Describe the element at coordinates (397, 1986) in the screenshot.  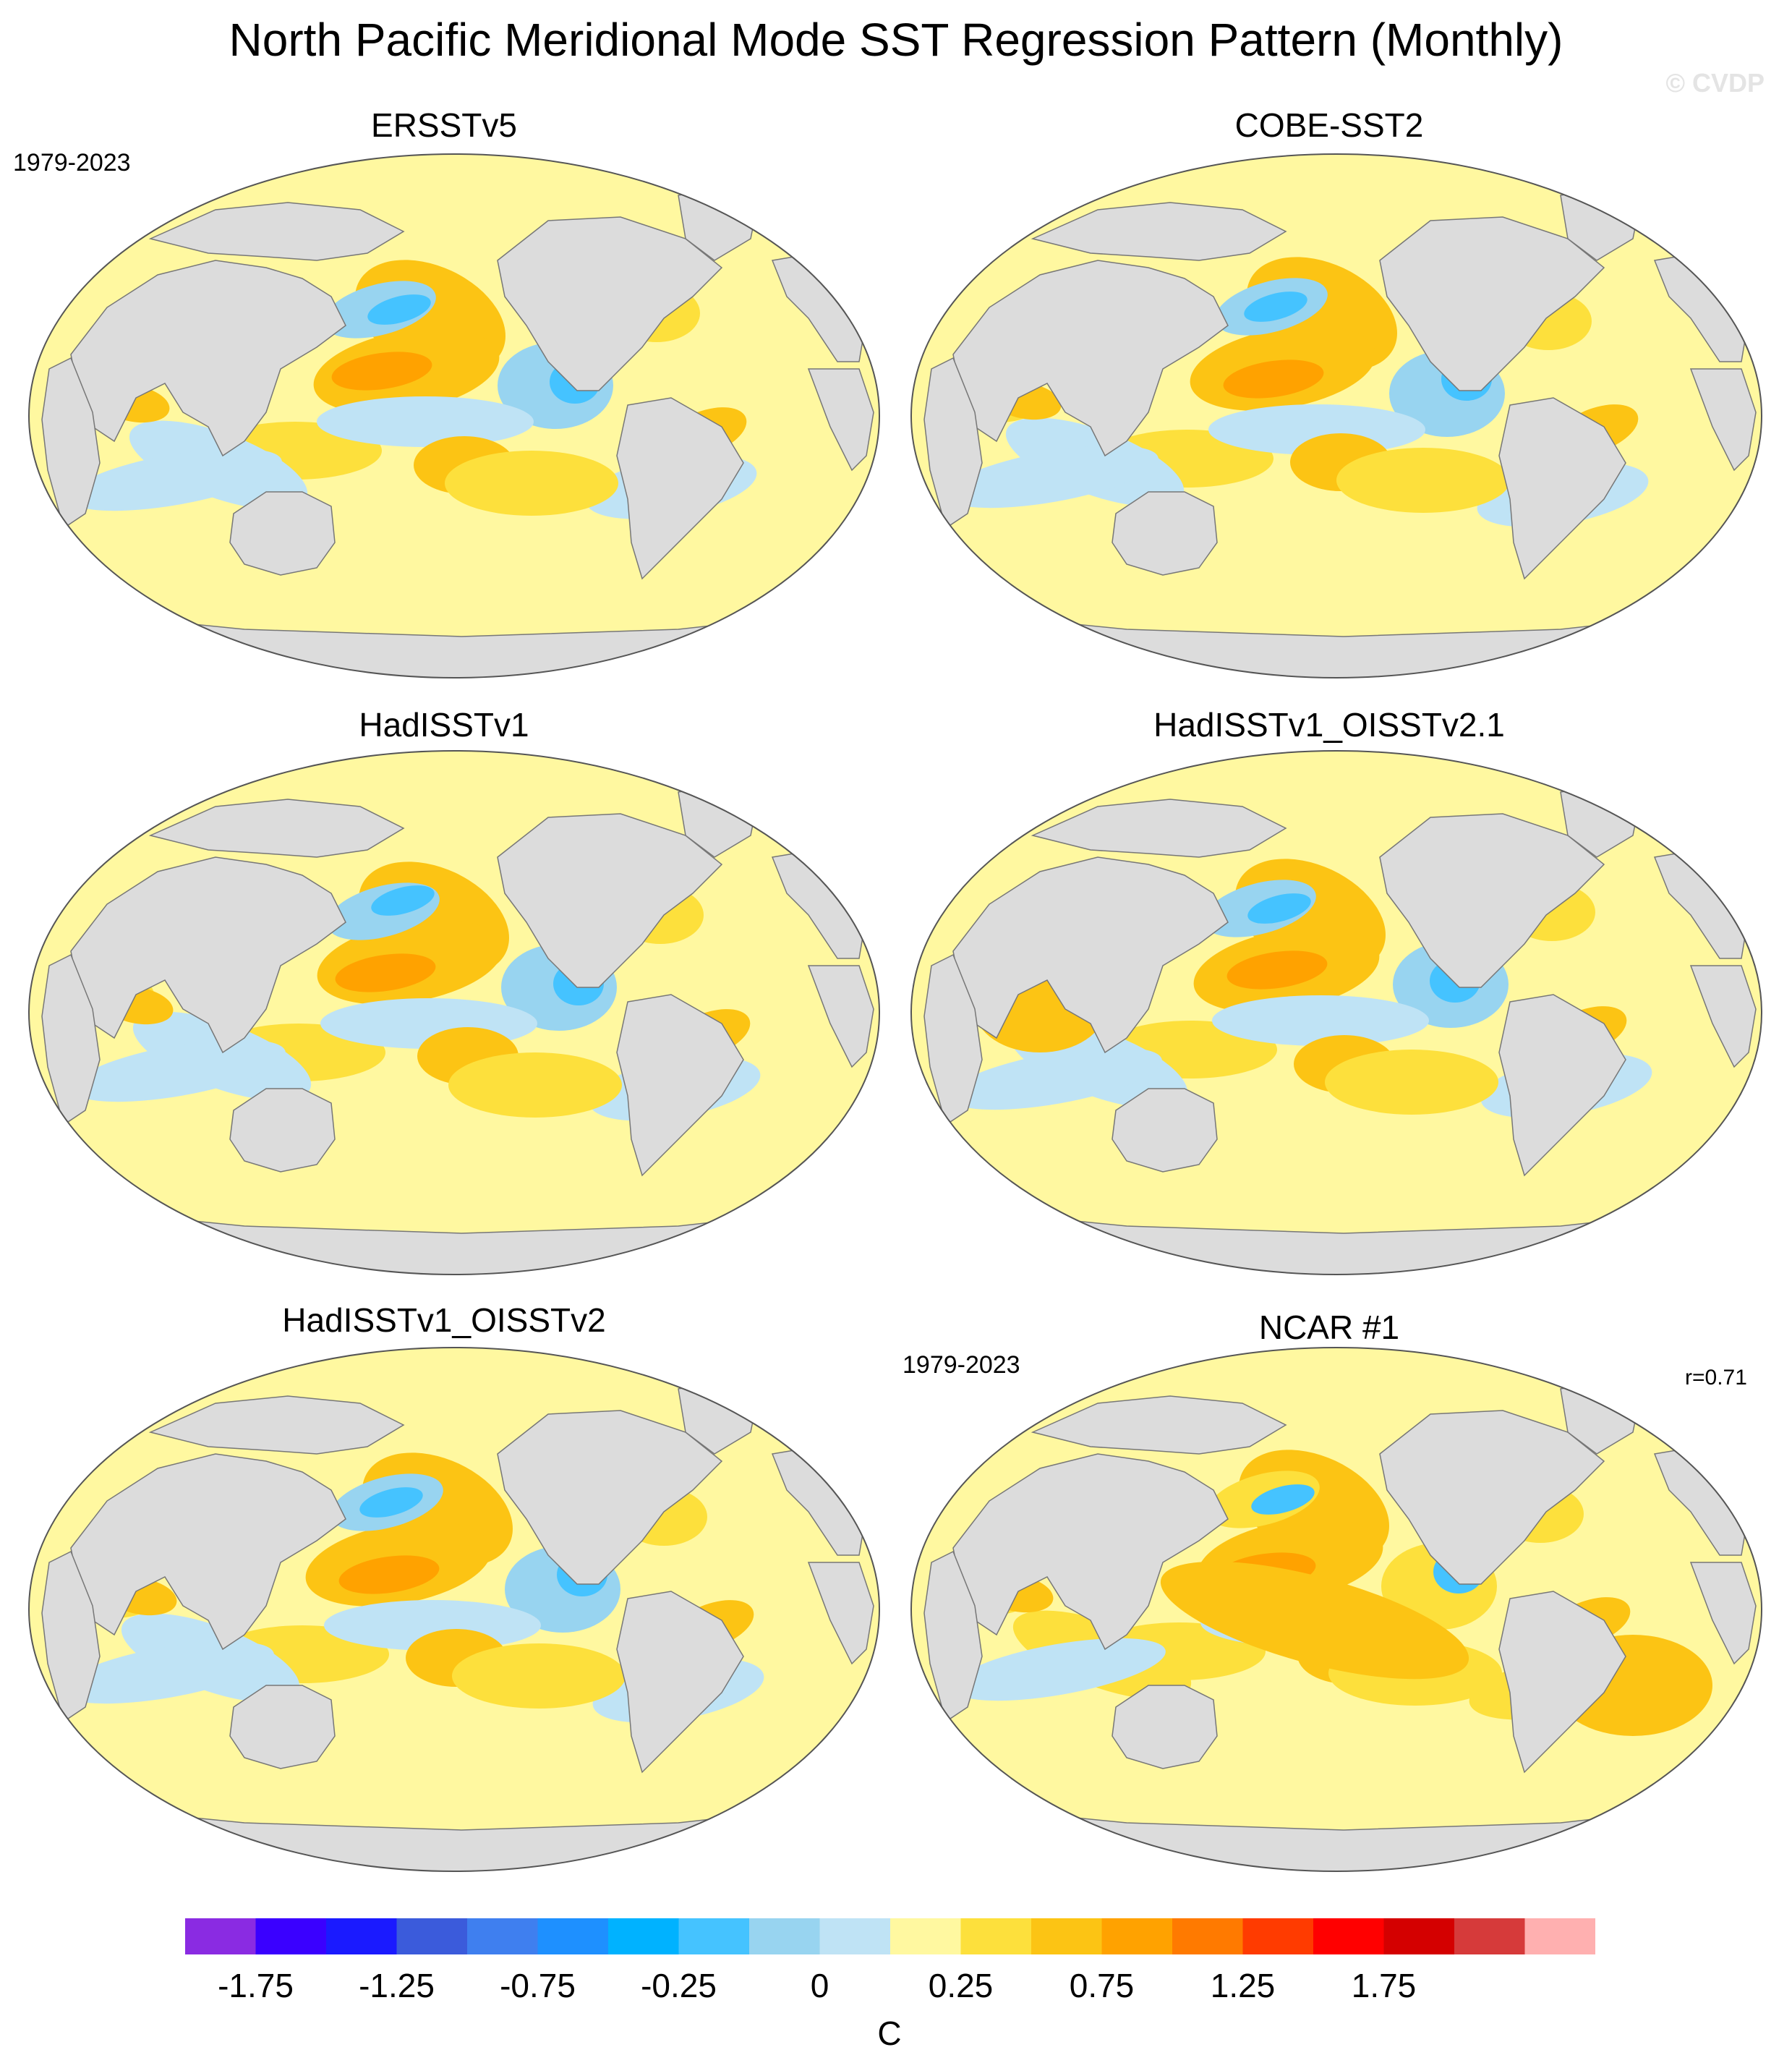
I see `colorbar-tick-label: -1.25` at that location.